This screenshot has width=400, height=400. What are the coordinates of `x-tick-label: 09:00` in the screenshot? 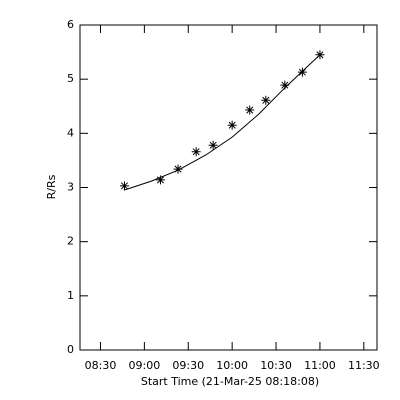 It's located at (145, 365).